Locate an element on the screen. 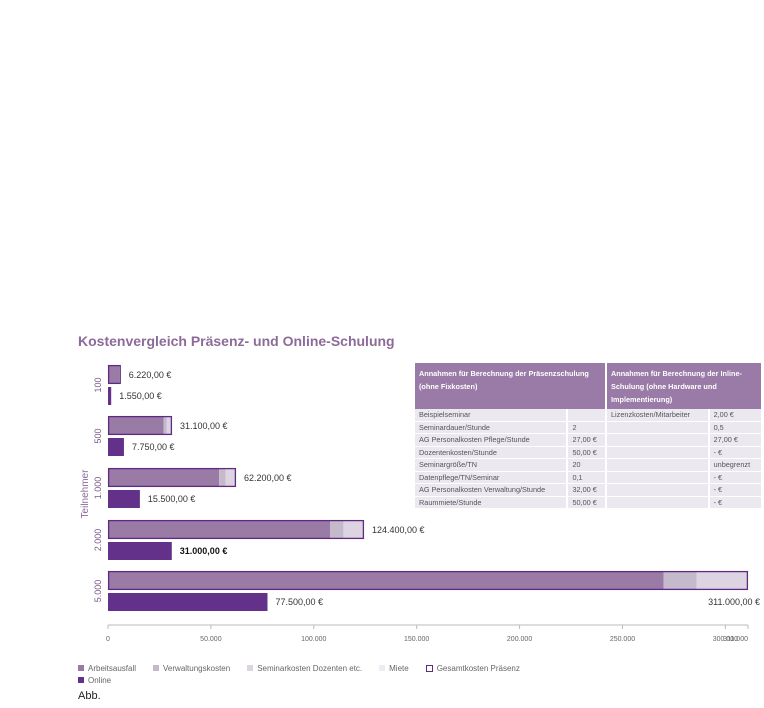 The image size is (764, 708). x-tick-label: 250.000 is located at coordinates (622, 639).